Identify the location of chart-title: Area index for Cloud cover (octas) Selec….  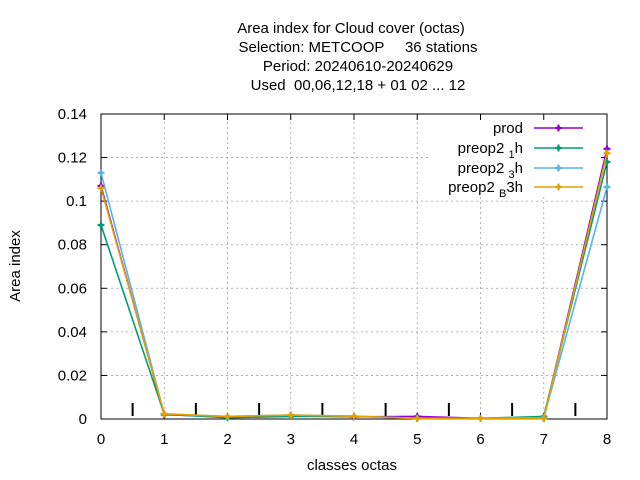
(357, 57).